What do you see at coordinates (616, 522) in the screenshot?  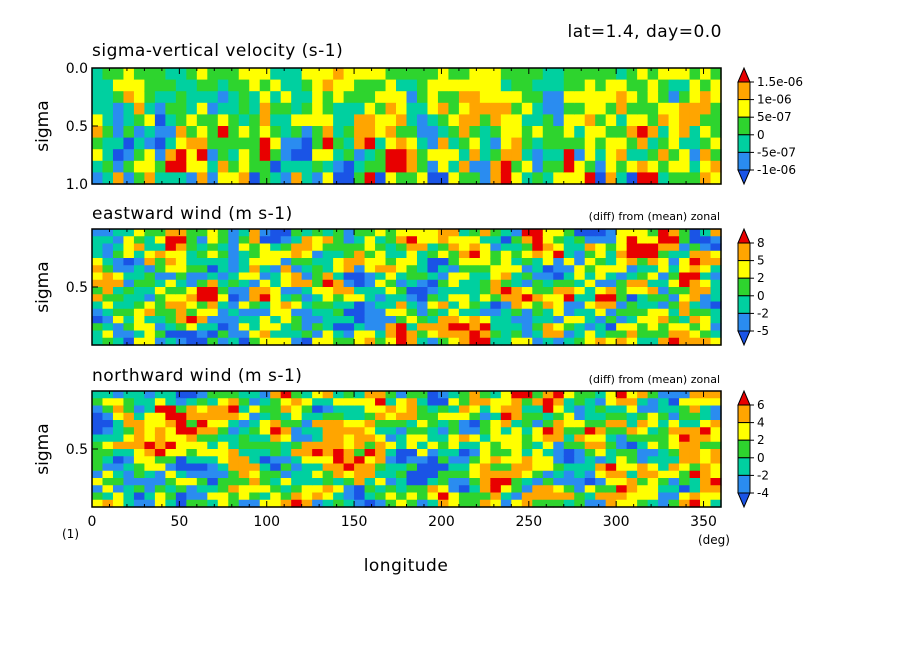 I see `x-tick-label: 300` at bounding box center [616, 522].